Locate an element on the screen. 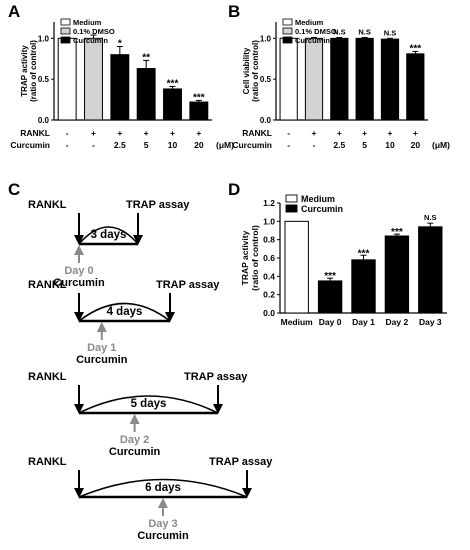 Image resolution: width=470 pixels, height=550 pixels. chart-d-ytick-label: 0.2 is located at coordinates (269, 295).